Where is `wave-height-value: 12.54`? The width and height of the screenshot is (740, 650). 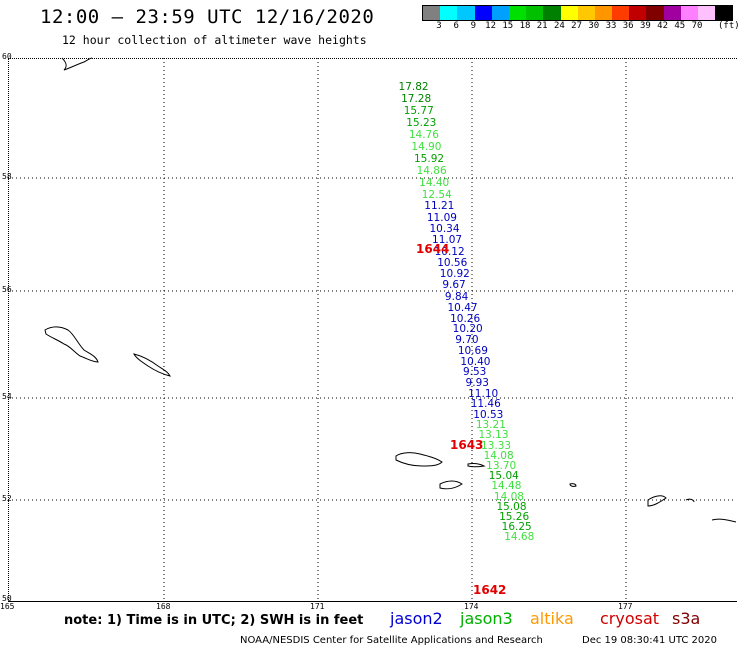 wave-height-value: 12.54 is located at coordinates (436, 195).